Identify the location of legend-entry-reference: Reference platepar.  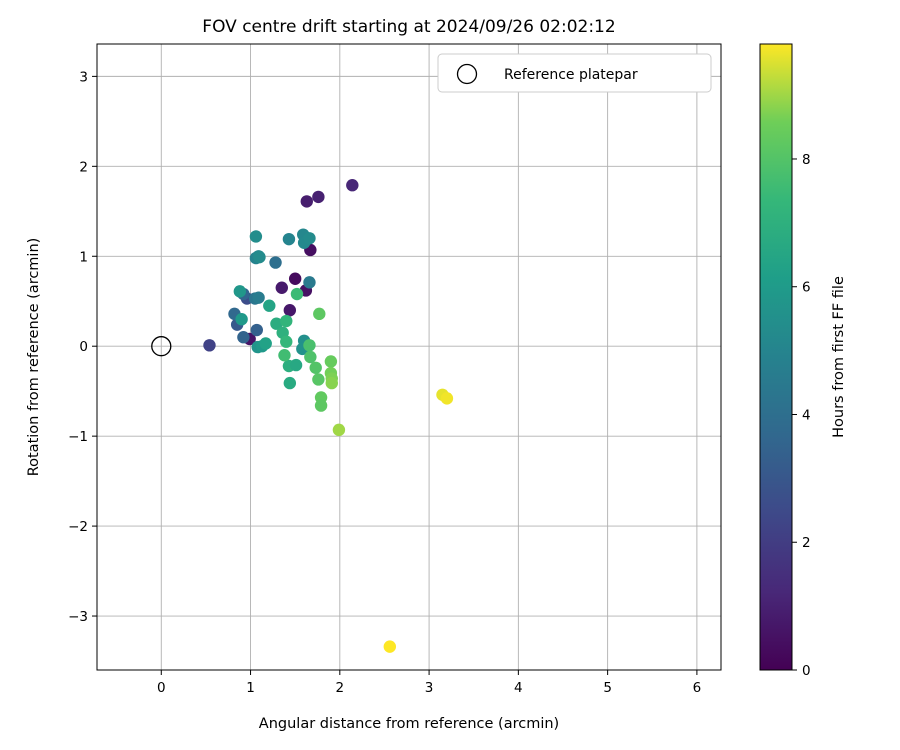
(571, 75).